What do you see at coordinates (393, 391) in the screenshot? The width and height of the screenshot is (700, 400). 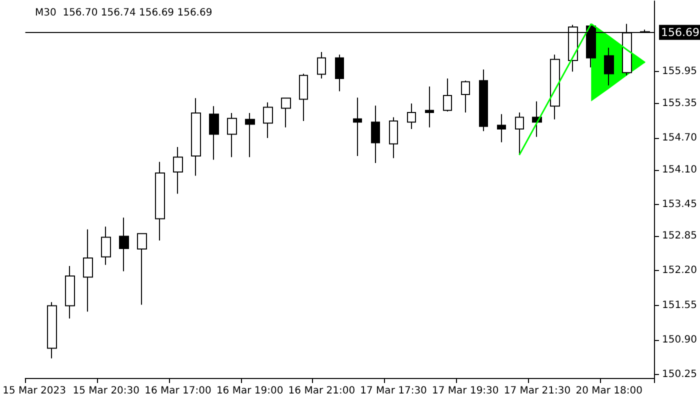 I see `x-tick-label: 17 Mar 17:30` at bounding box center [393, 391].